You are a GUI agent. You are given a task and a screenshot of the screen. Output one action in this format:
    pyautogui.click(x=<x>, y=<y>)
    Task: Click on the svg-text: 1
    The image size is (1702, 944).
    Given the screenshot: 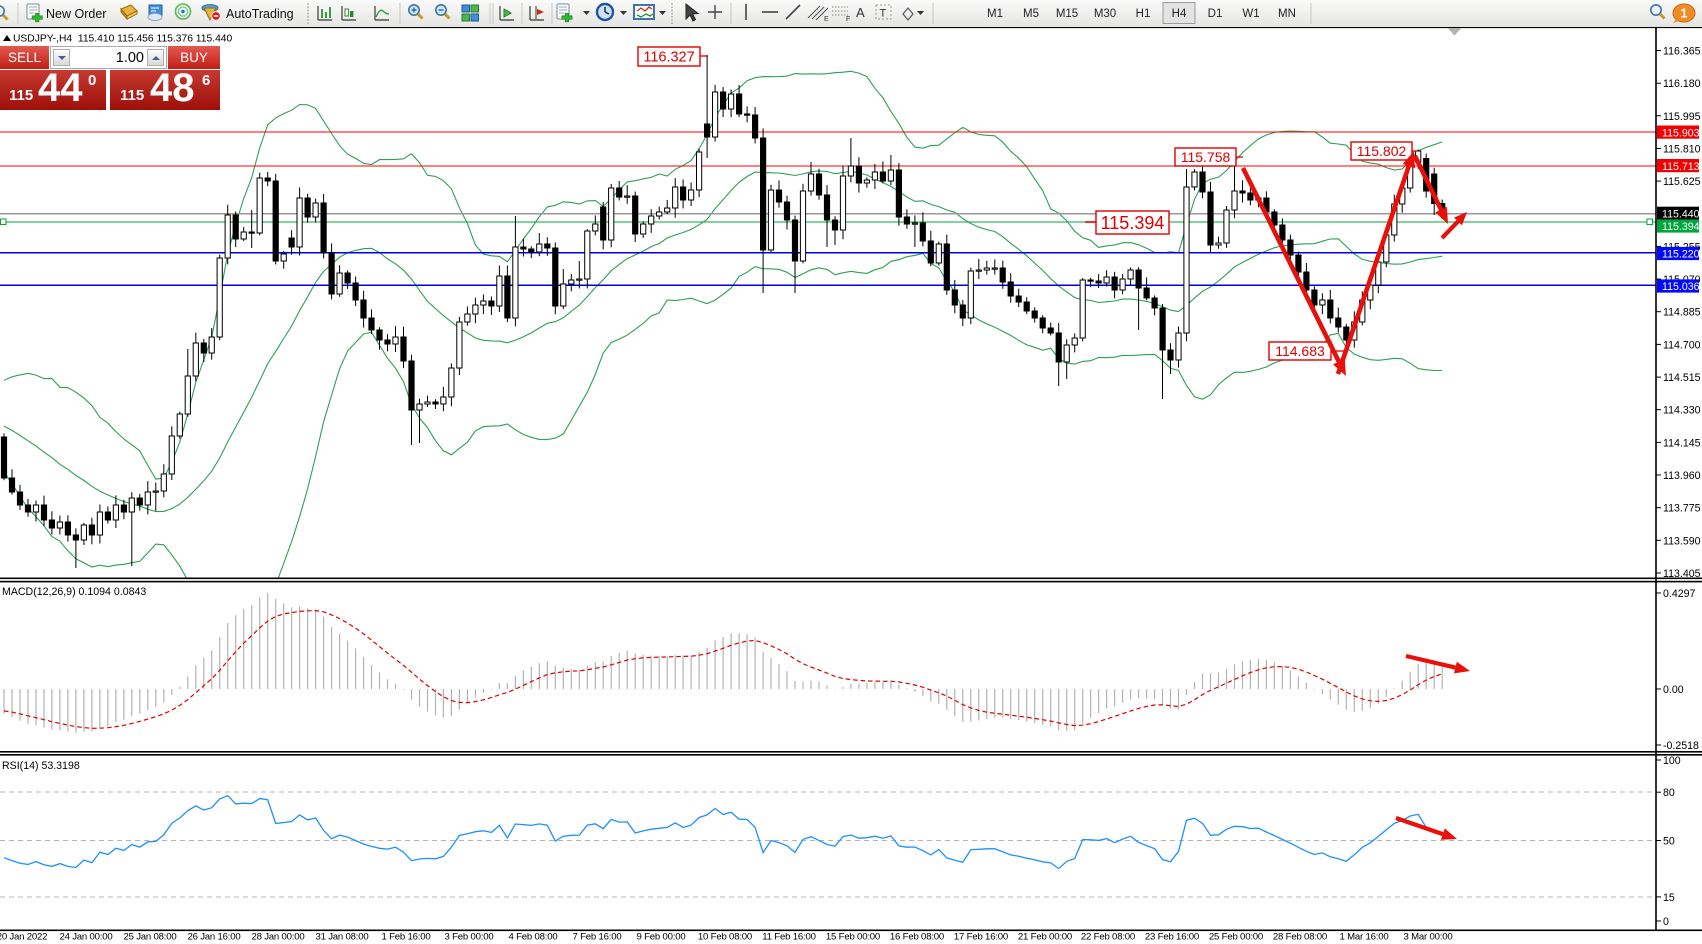 What is the action you would take?
    pyautogui.click(x=1684, y=14)
    